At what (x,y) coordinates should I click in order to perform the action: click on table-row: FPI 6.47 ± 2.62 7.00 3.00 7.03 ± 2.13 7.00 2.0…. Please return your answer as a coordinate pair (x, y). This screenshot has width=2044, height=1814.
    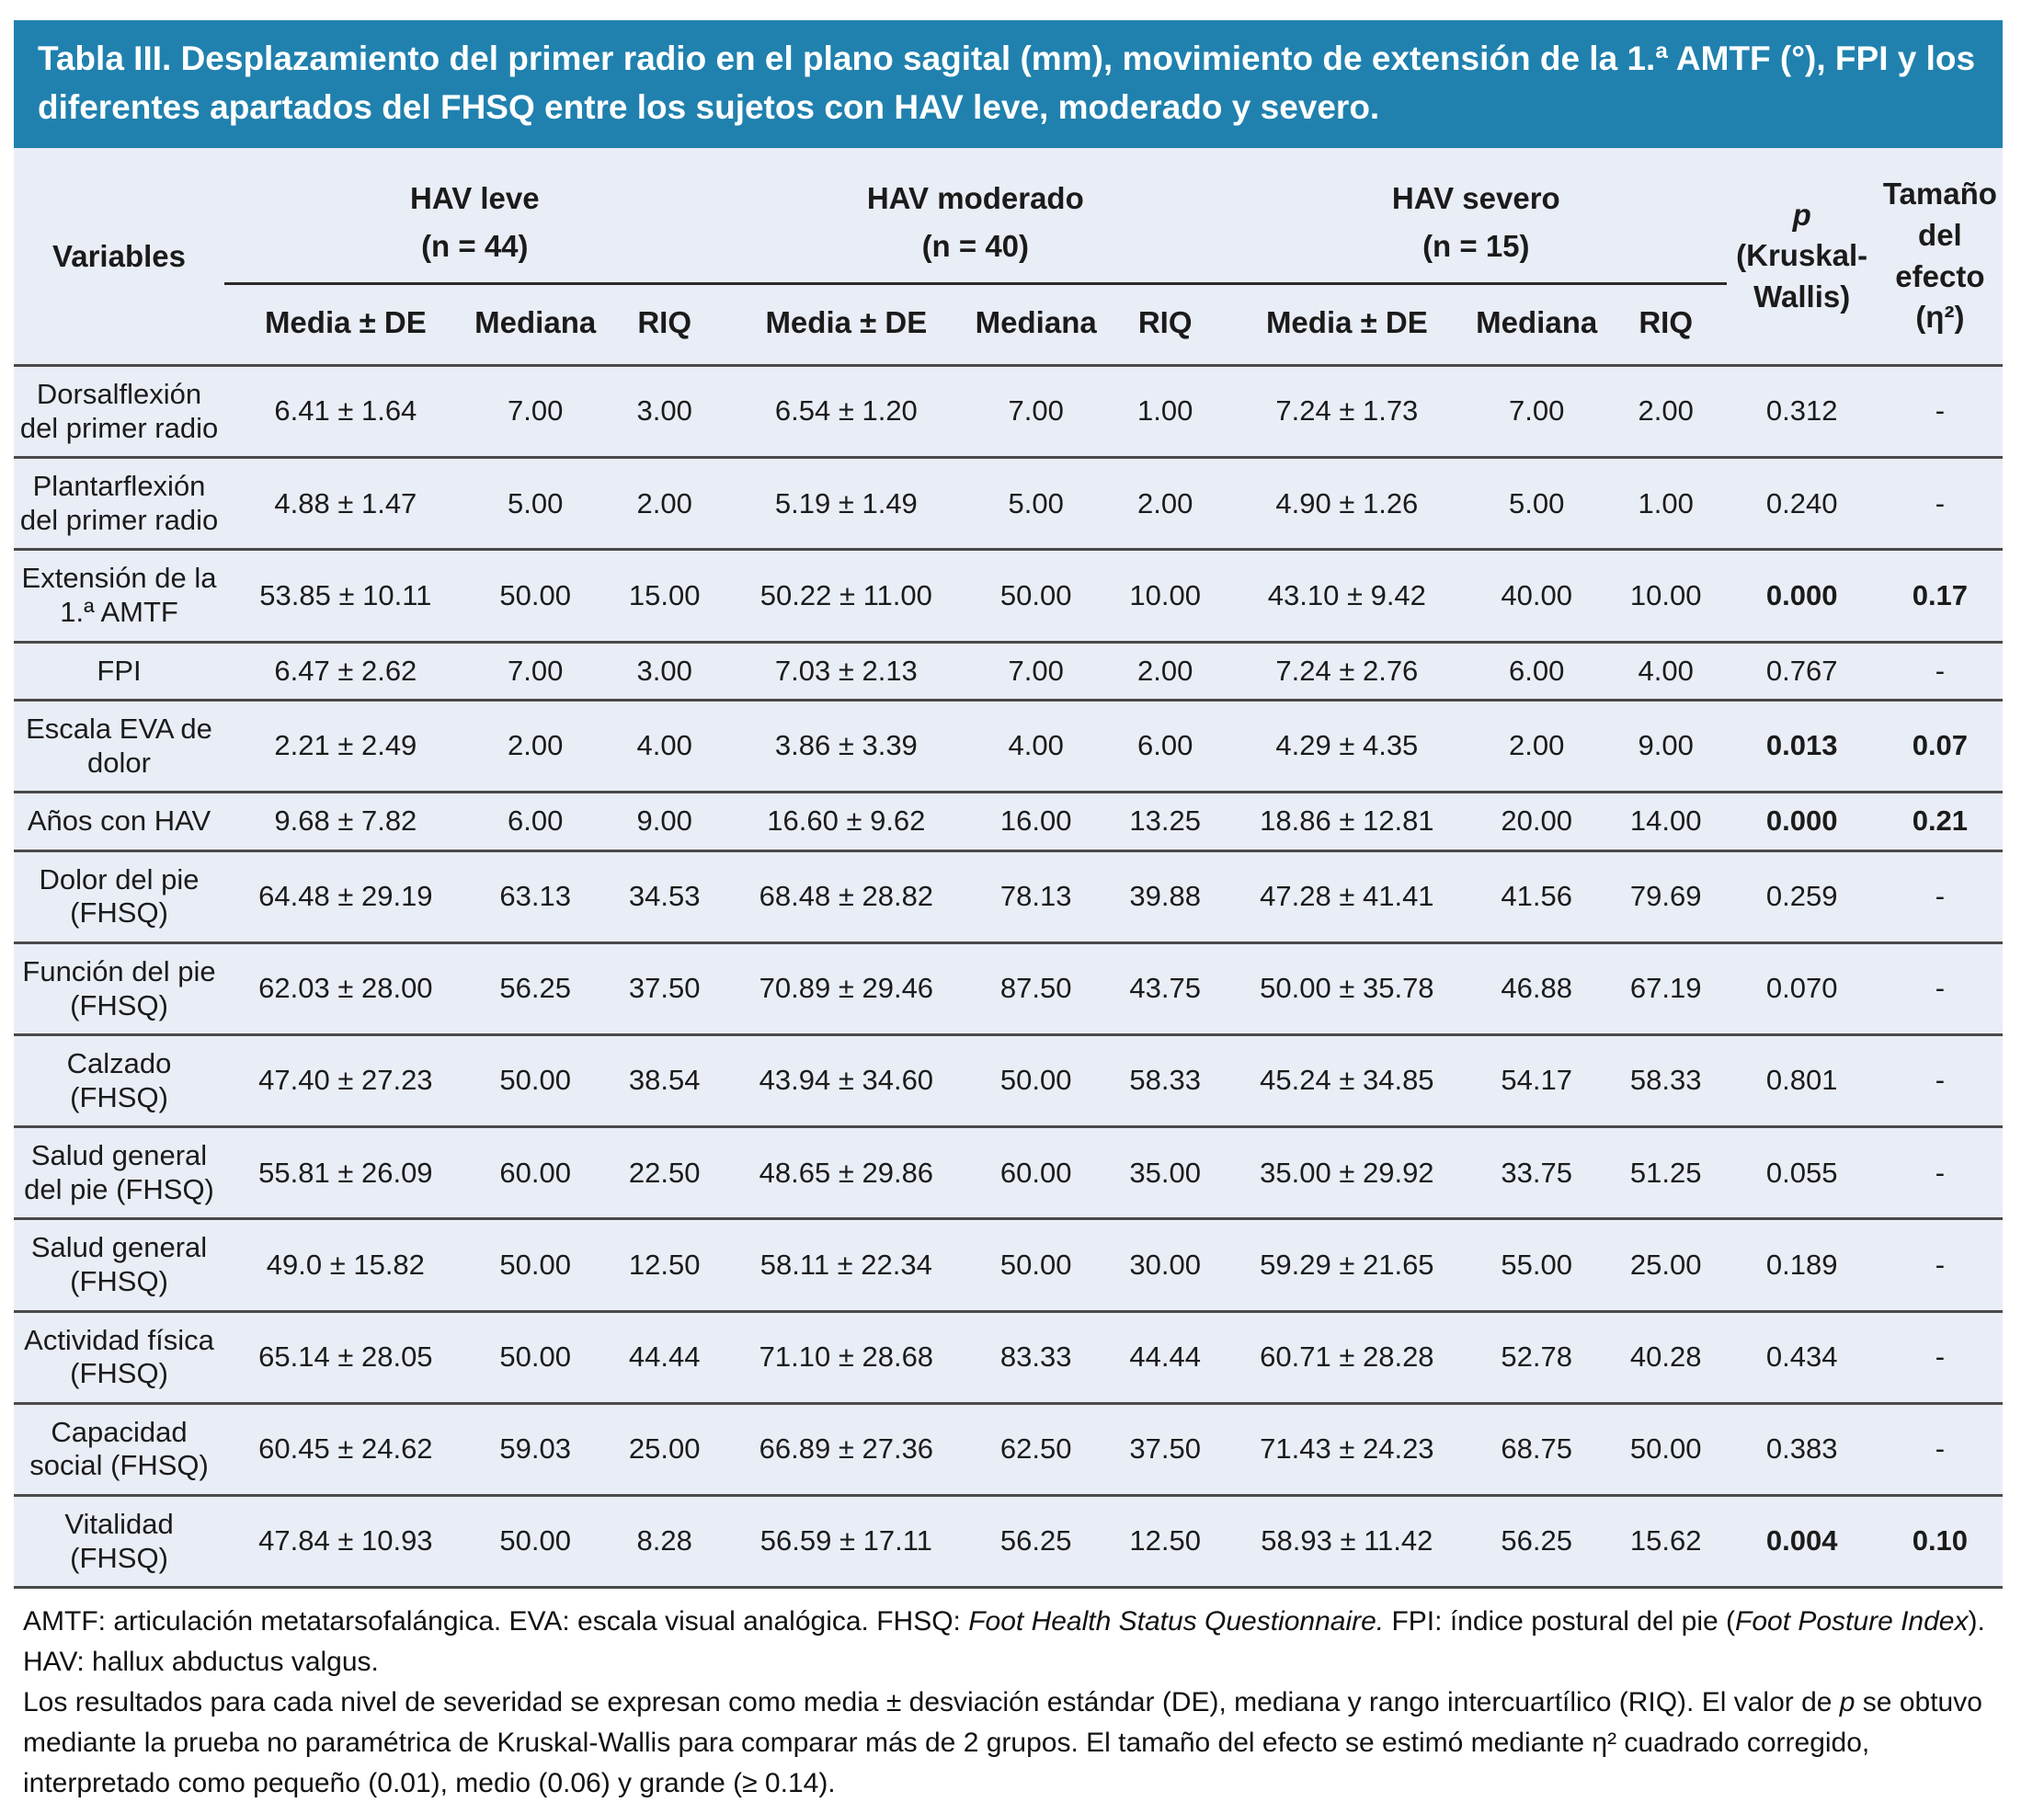
    Looking at the image, I should click on (1008, 671).